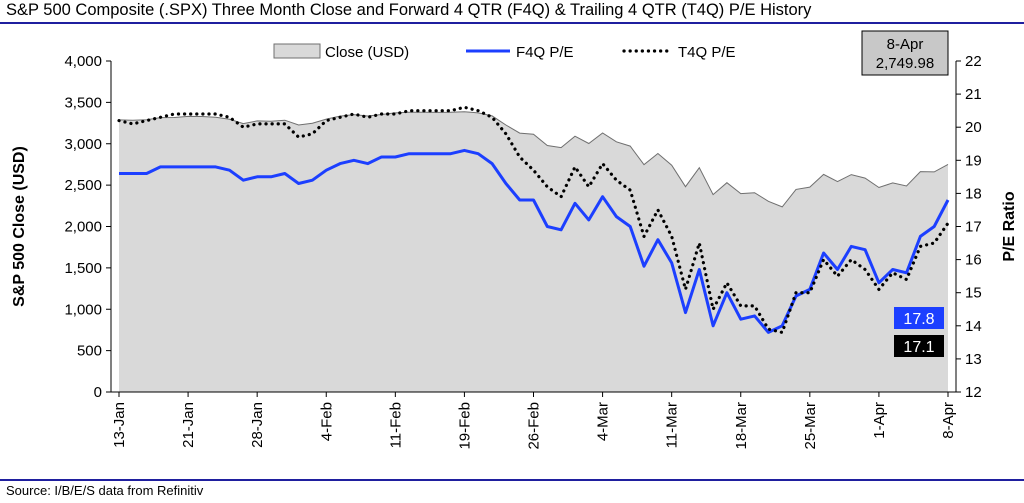  What do you see at coordinates (19, 226) in the screenshot?
I see `left-axis-title: S&P 500 Close (USD)` at bounding box center [19, 226].